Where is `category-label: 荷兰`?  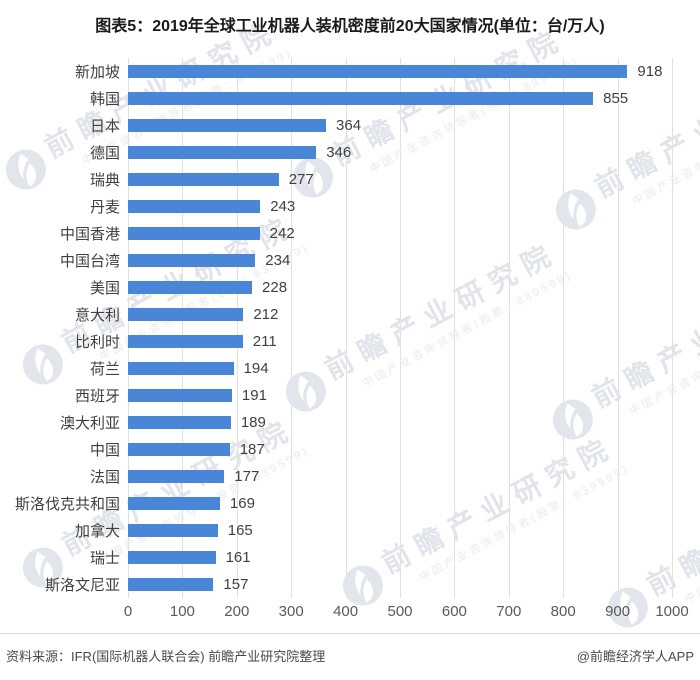 category-label: 荷兰 is located at coordinates (104, 369).